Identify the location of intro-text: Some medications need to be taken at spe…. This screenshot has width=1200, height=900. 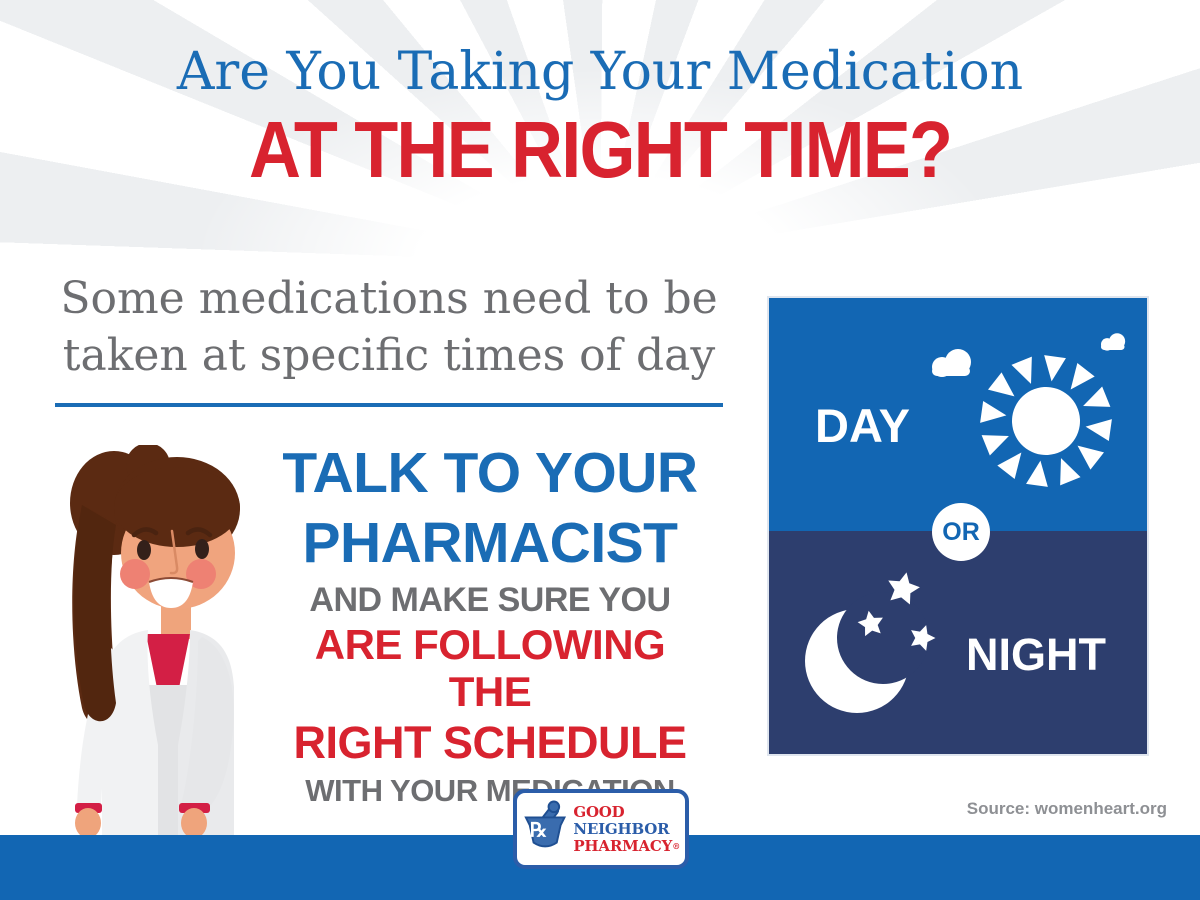
(389, 327).